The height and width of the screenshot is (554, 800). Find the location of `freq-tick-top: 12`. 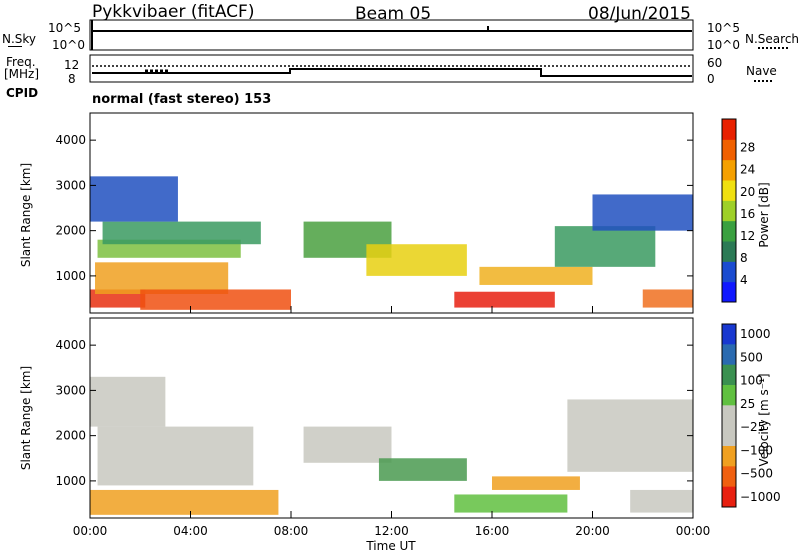

freq-tick-top: 12 is located at coordinates (72, 65).